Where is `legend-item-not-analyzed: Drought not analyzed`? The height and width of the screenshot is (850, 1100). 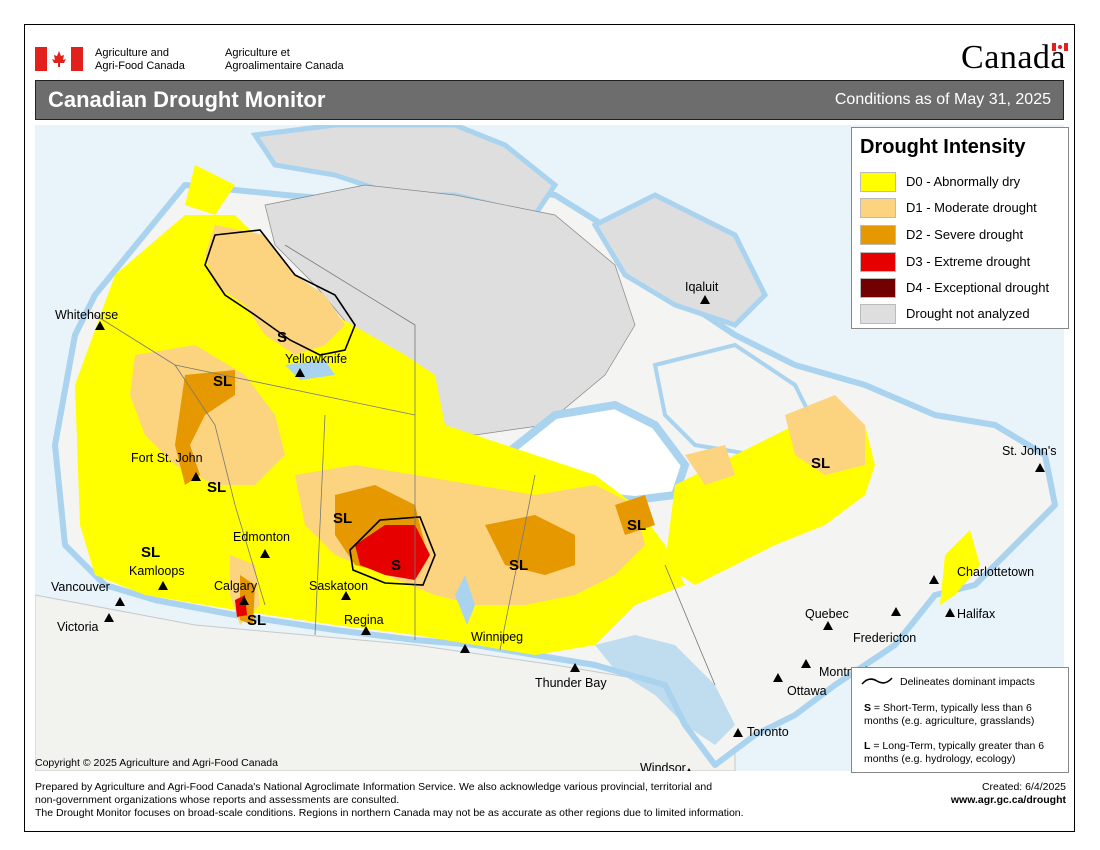 legend-item-not-analyzed: Drought not analyzed is located at coordinates (960, 314).